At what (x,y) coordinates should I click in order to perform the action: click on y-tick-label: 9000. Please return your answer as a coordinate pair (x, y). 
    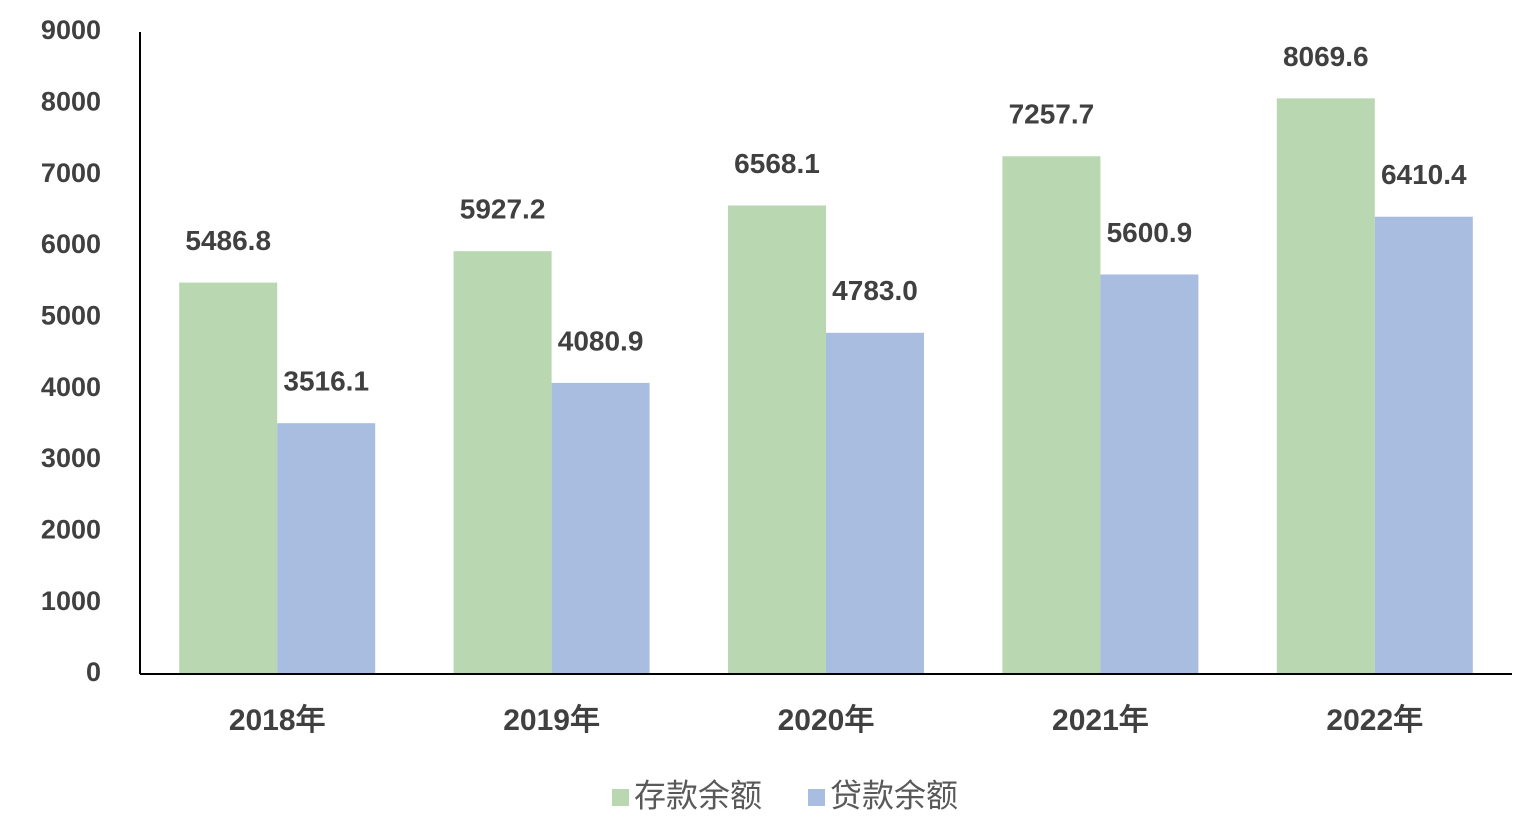
    Looking at the image, I should click on (71, 30).